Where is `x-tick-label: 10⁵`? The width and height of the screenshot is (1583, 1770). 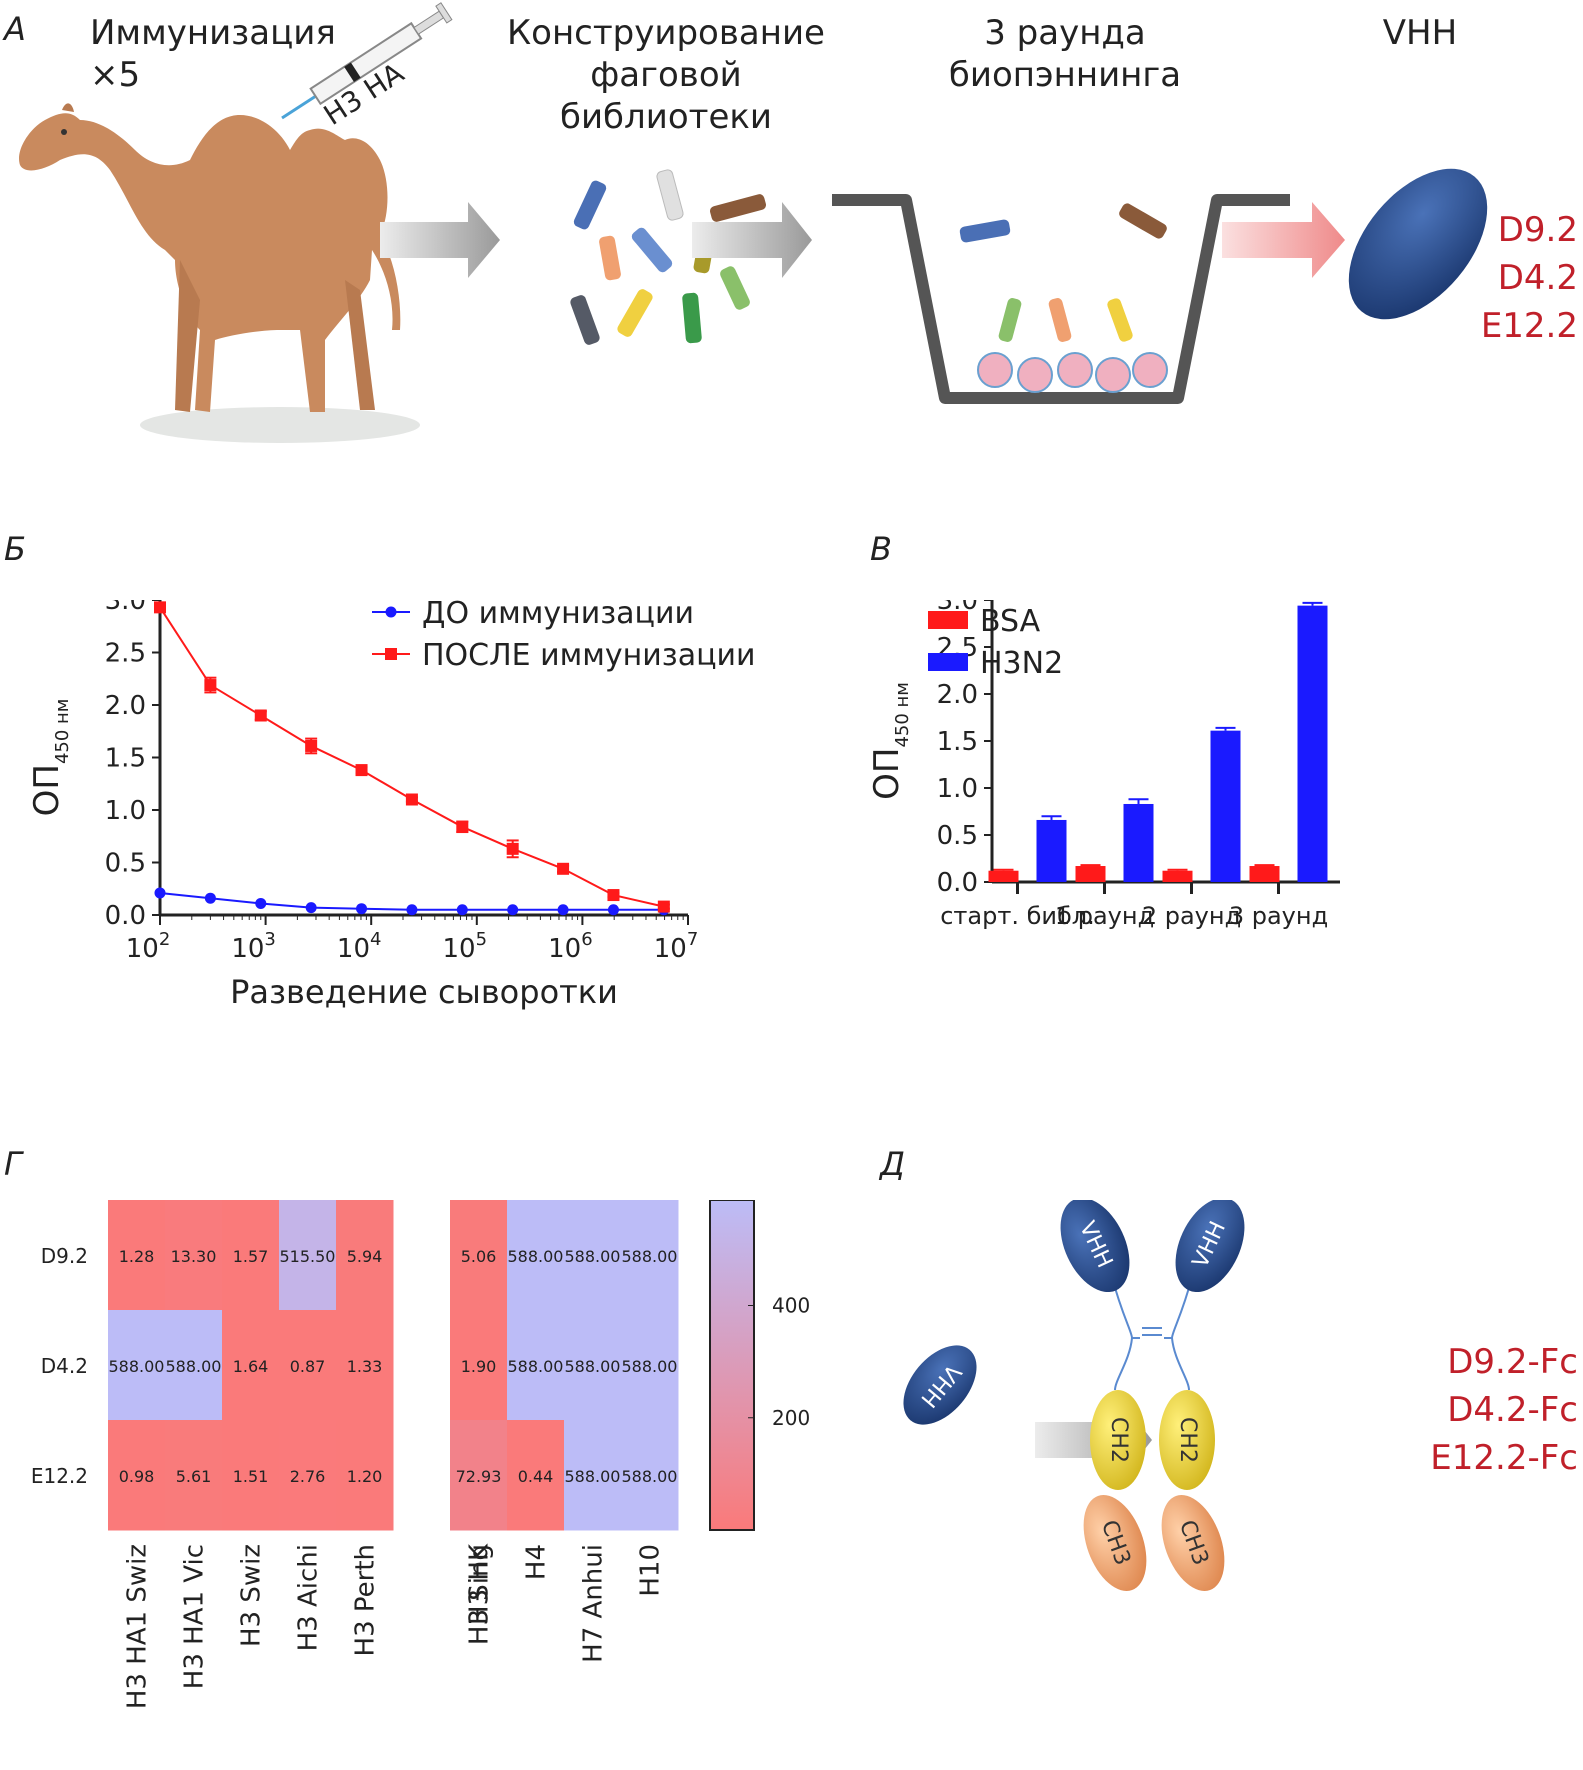 x-tick-label: 10⁵ is located at coordinates (465, 946).